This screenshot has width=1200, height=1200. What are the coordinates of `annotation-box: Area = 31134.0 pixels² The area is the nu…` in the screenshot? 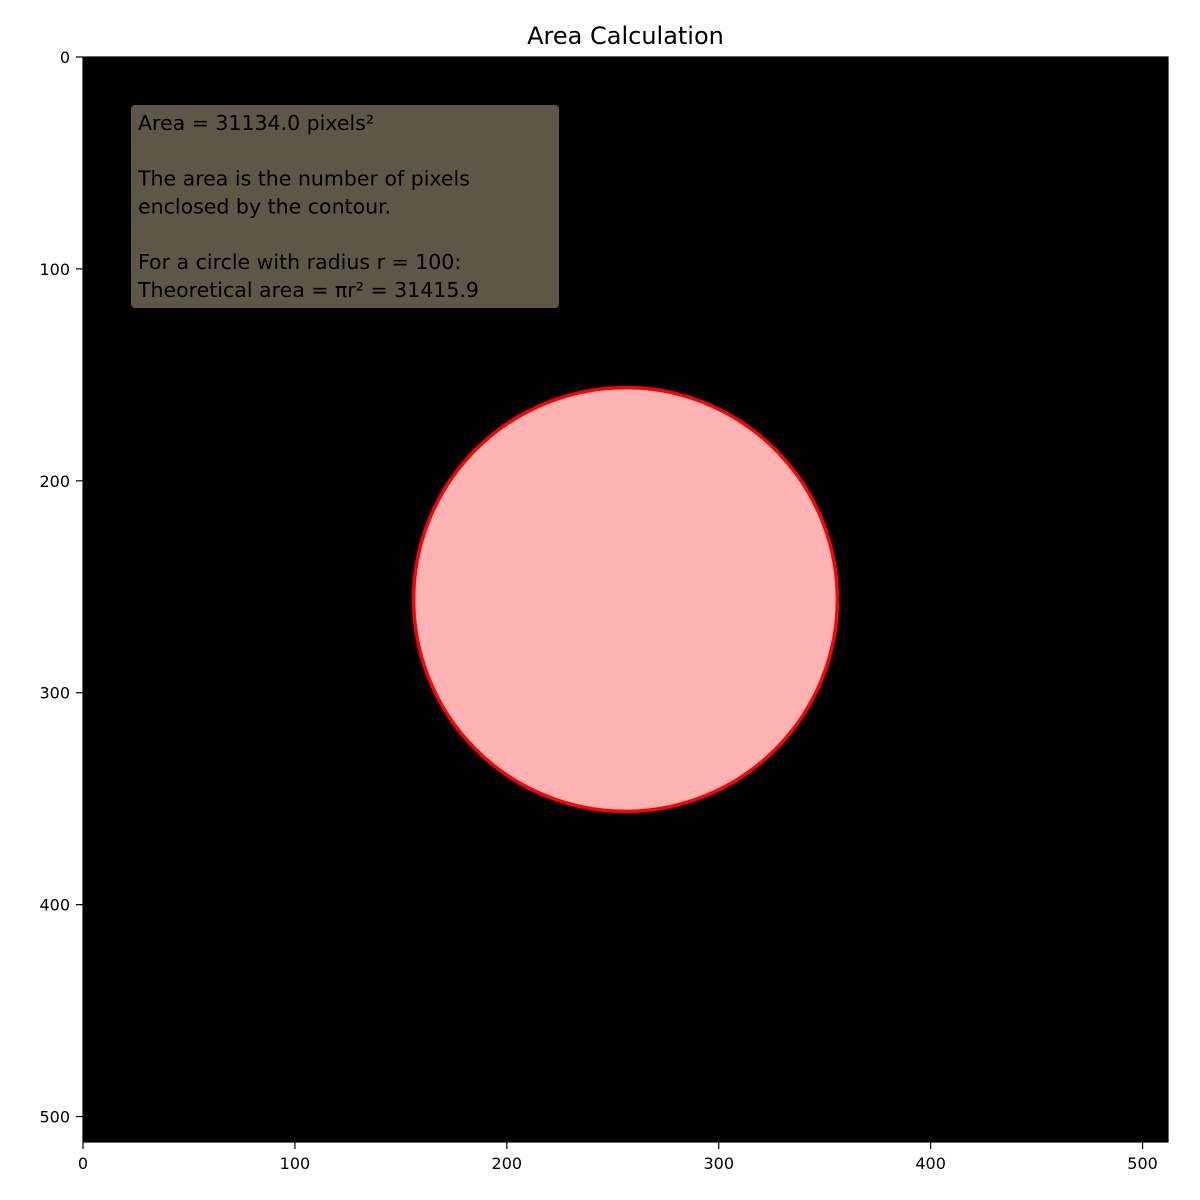 It's located at (345, 206).